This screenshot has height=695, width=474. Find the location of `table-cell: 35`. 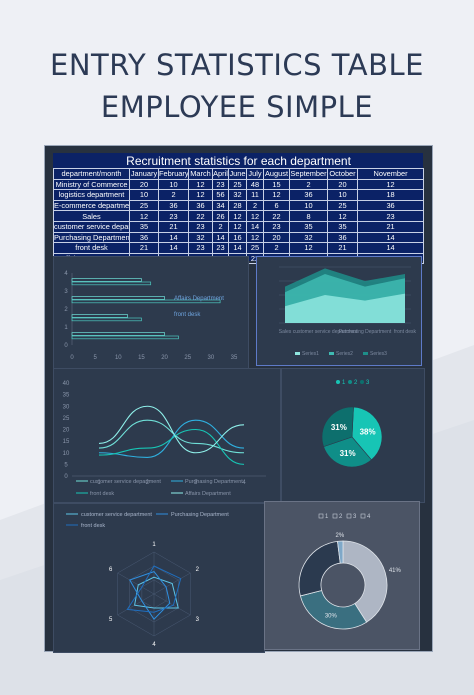

table-cell: 35 is located at coordinates (342, 226).